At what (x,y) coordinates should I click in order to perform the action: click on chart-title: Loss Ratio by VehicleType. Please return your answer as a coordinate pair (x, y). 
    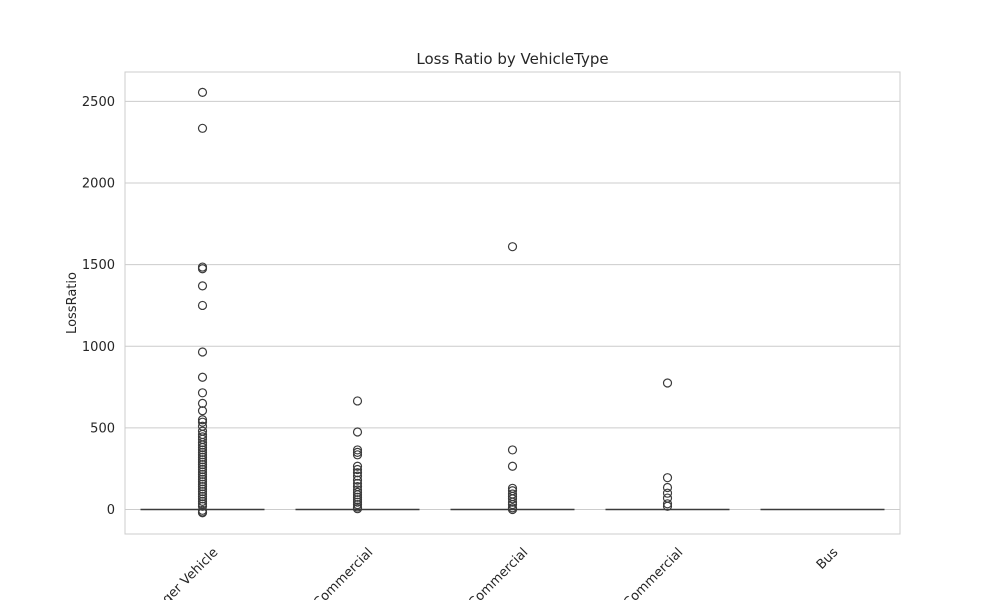
    Looking at the image, I should click on (512, 59).